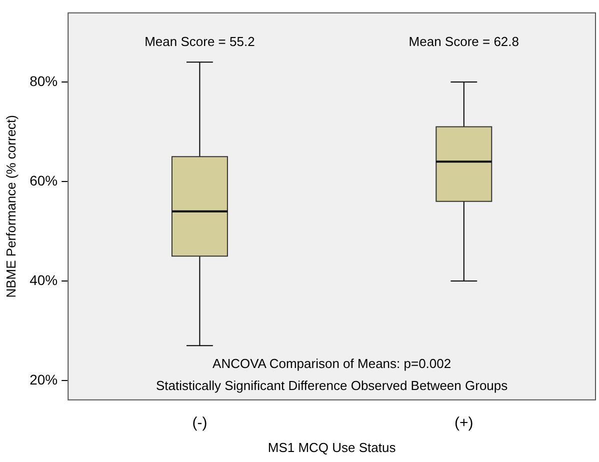 The height and width of the screenshot is (462, 599). I want to click on y-axis-title: NBME Performance (% correct), so click(10, 206).